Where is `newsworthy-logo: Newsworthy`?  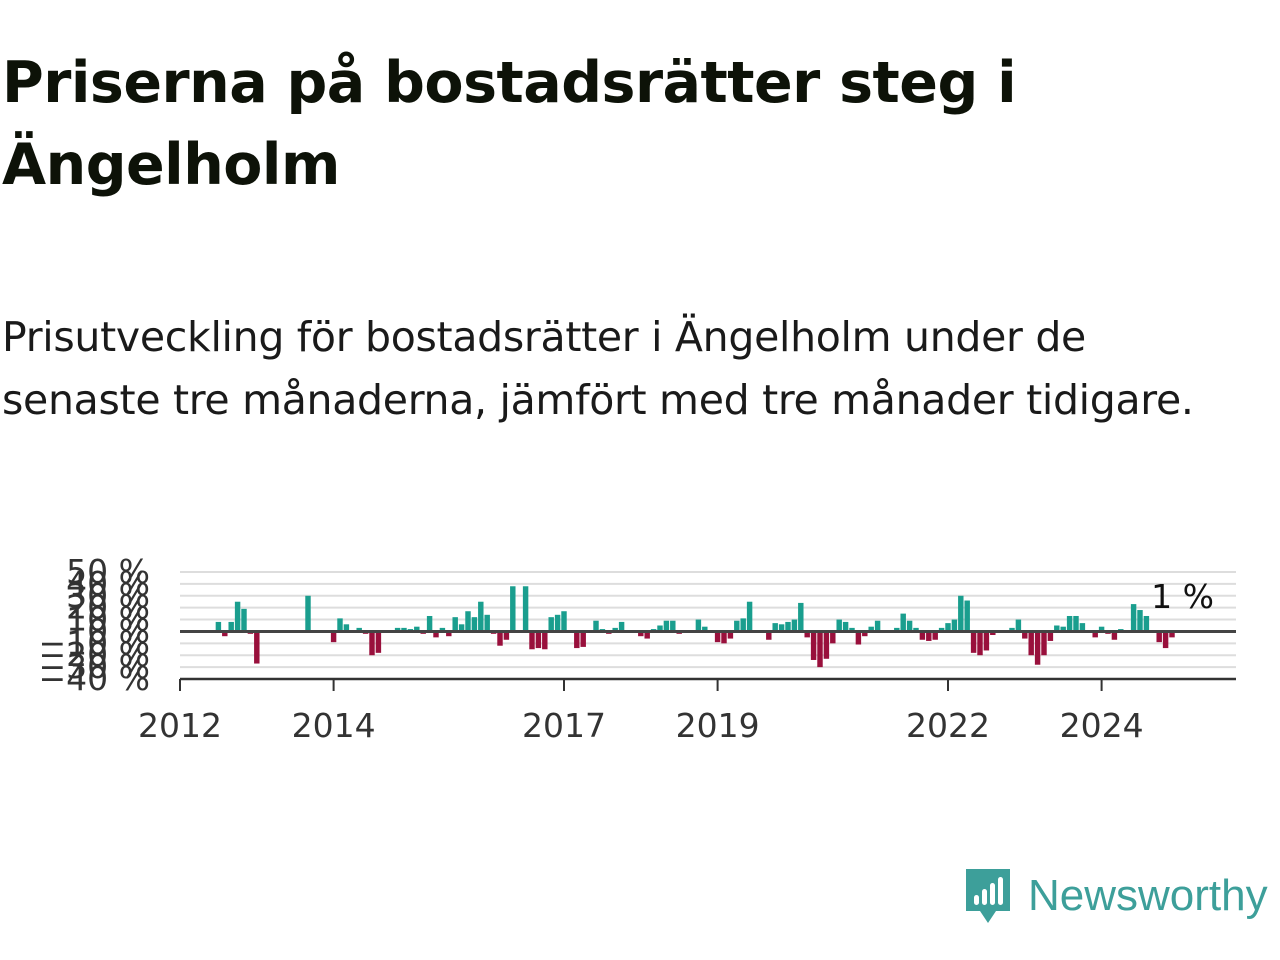 newsworthy-logo: Newsworthy is located at coordinates (1115, 896).